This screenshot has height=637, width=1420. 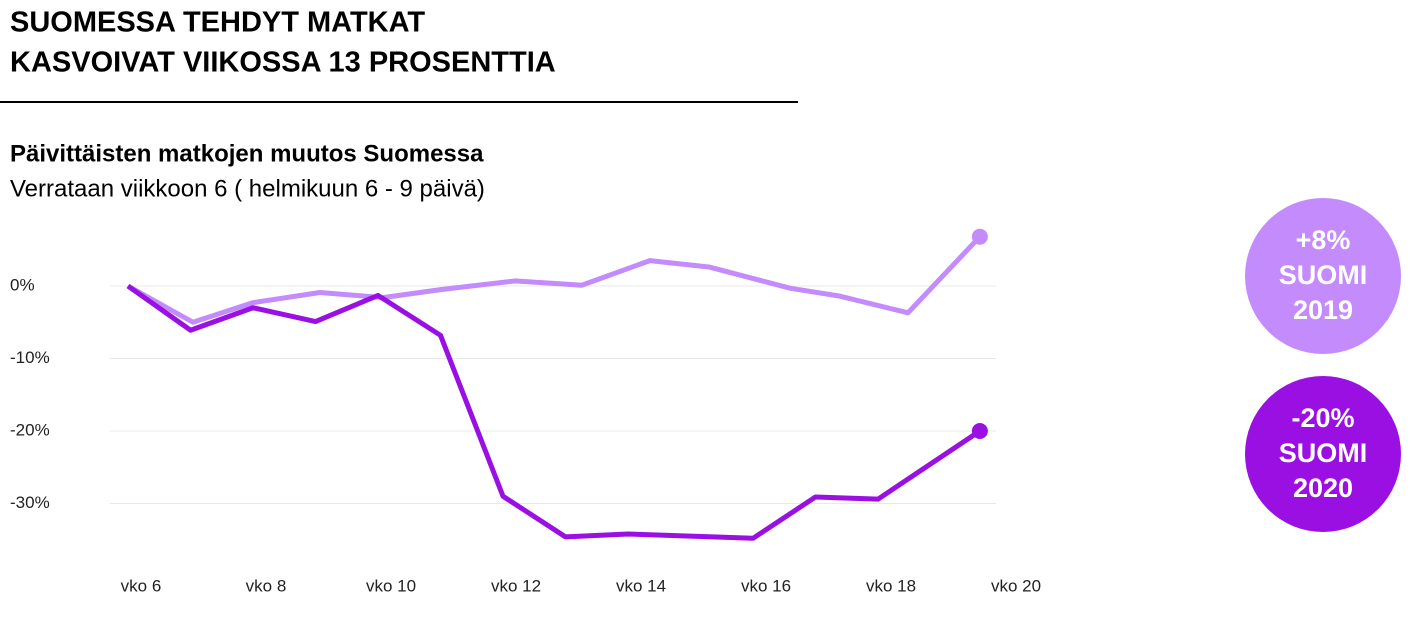 I want to click on badge-text: -20%, so click(x=1322, y=418).